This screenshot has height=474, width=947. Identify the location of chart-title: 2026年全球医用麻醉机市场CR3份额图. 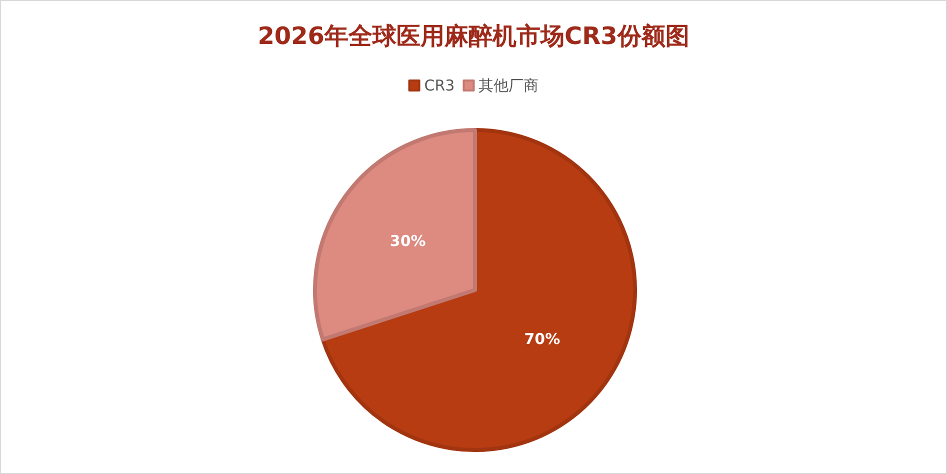
(474, 36).